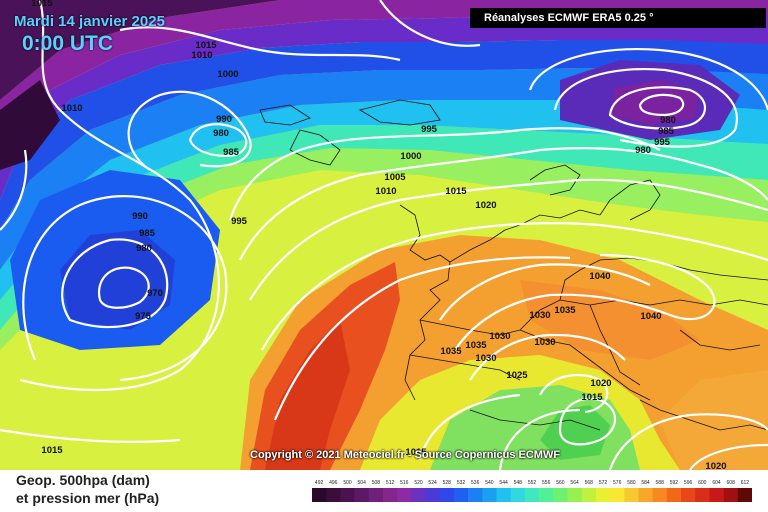 This screenshot has height=512, width=768. I want to click on scale-label: 536, so click(475, 483).